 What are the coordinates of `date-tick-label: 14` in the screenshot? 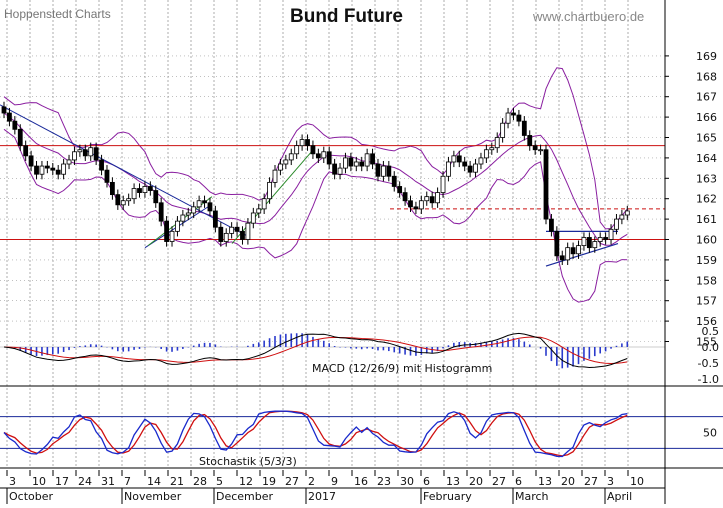 It's located at (154, 481).